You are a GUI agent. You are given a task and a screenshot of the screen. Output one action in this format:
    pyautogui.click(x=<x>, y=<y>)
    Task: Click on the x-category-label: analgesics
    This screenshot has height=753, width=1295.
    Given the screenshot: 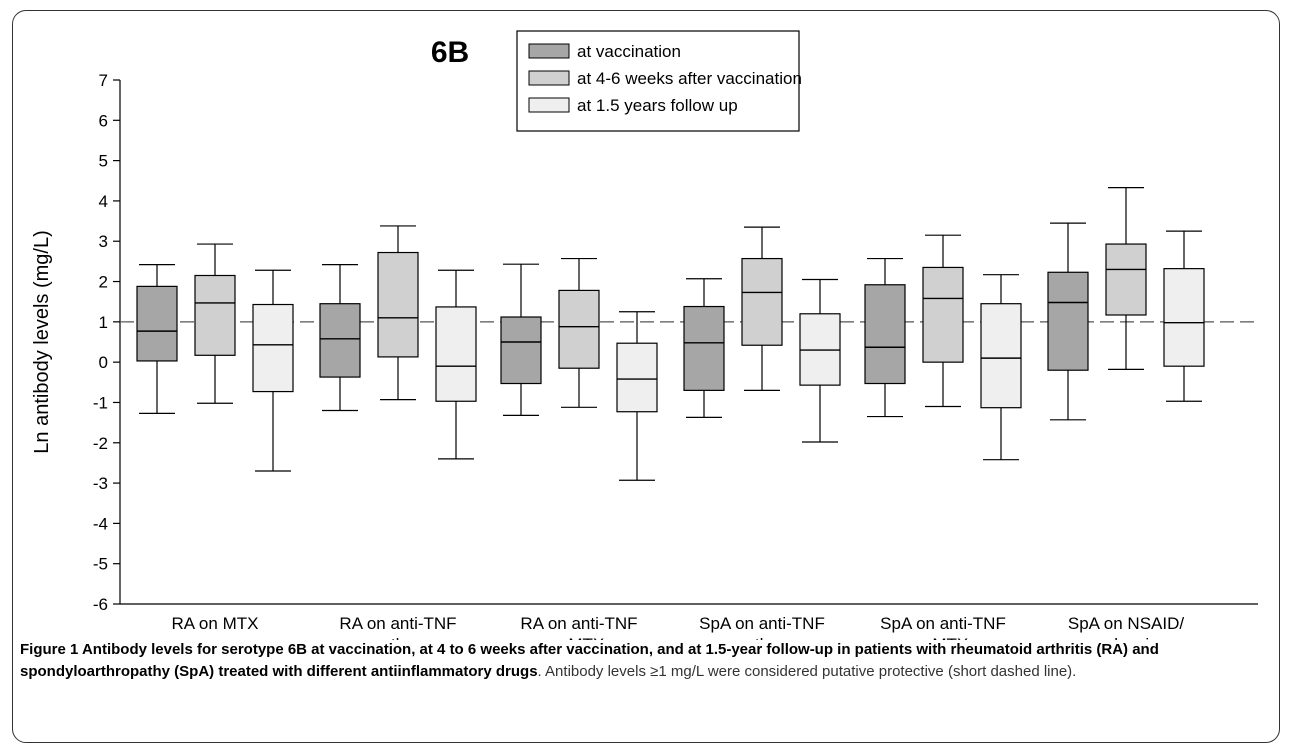 What is the action you would take?
    pyautogui.click(x=1126, y=637)
    